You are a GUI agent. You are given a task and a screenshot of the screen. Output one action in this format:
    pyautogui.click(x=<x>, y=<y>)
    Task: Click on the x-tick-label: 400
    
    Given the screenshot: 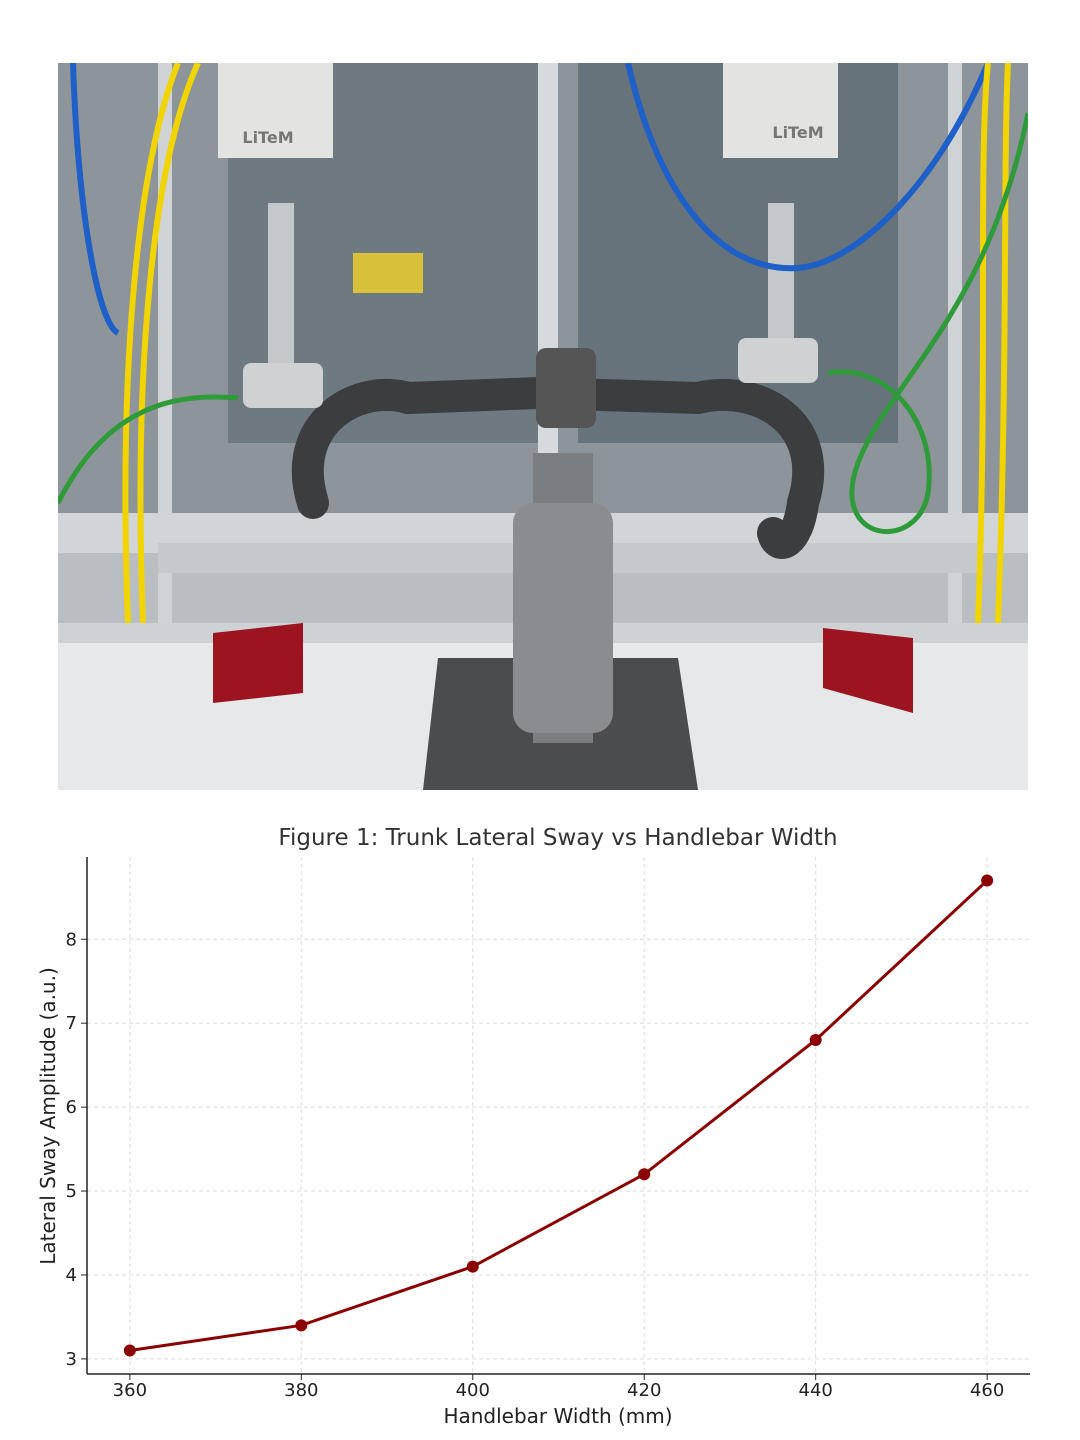 What is the action you would take?
    pyautogui.click(x=473, y=1390)
    